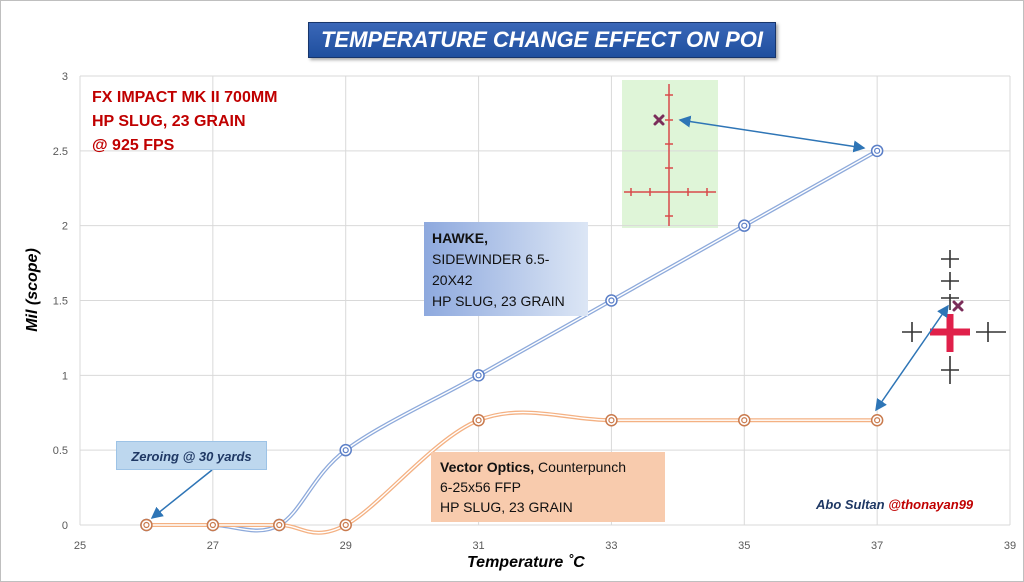 The image size is (1024, 582). What do you see at coordinates (32, 290) in the screenshot?
I see `y-axis-title: Mil (scope)` at bounding box center [32, 290].